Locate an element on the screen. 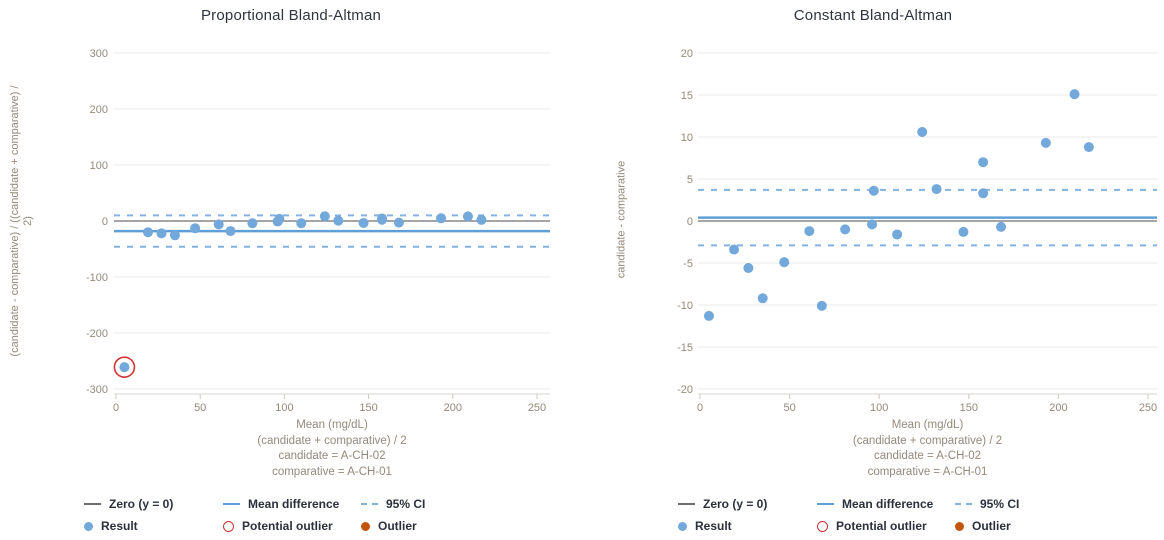  y-tick-label: 20 is located at coordinates (687, 54).